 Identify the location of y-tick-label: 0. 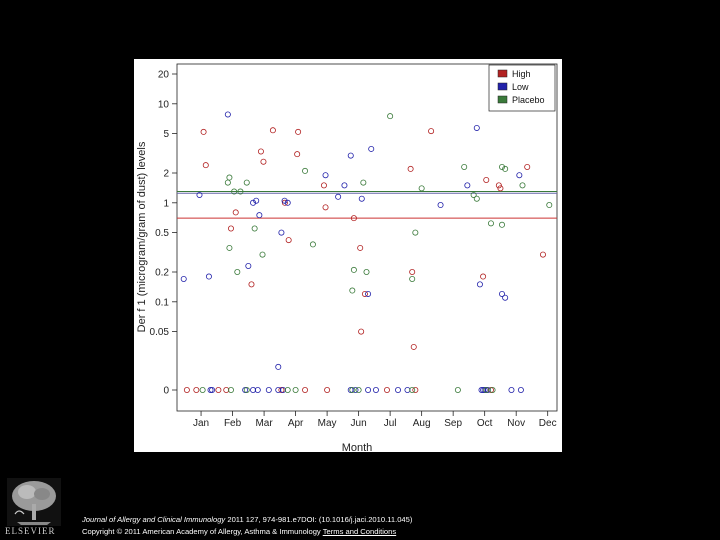
(166, 391).